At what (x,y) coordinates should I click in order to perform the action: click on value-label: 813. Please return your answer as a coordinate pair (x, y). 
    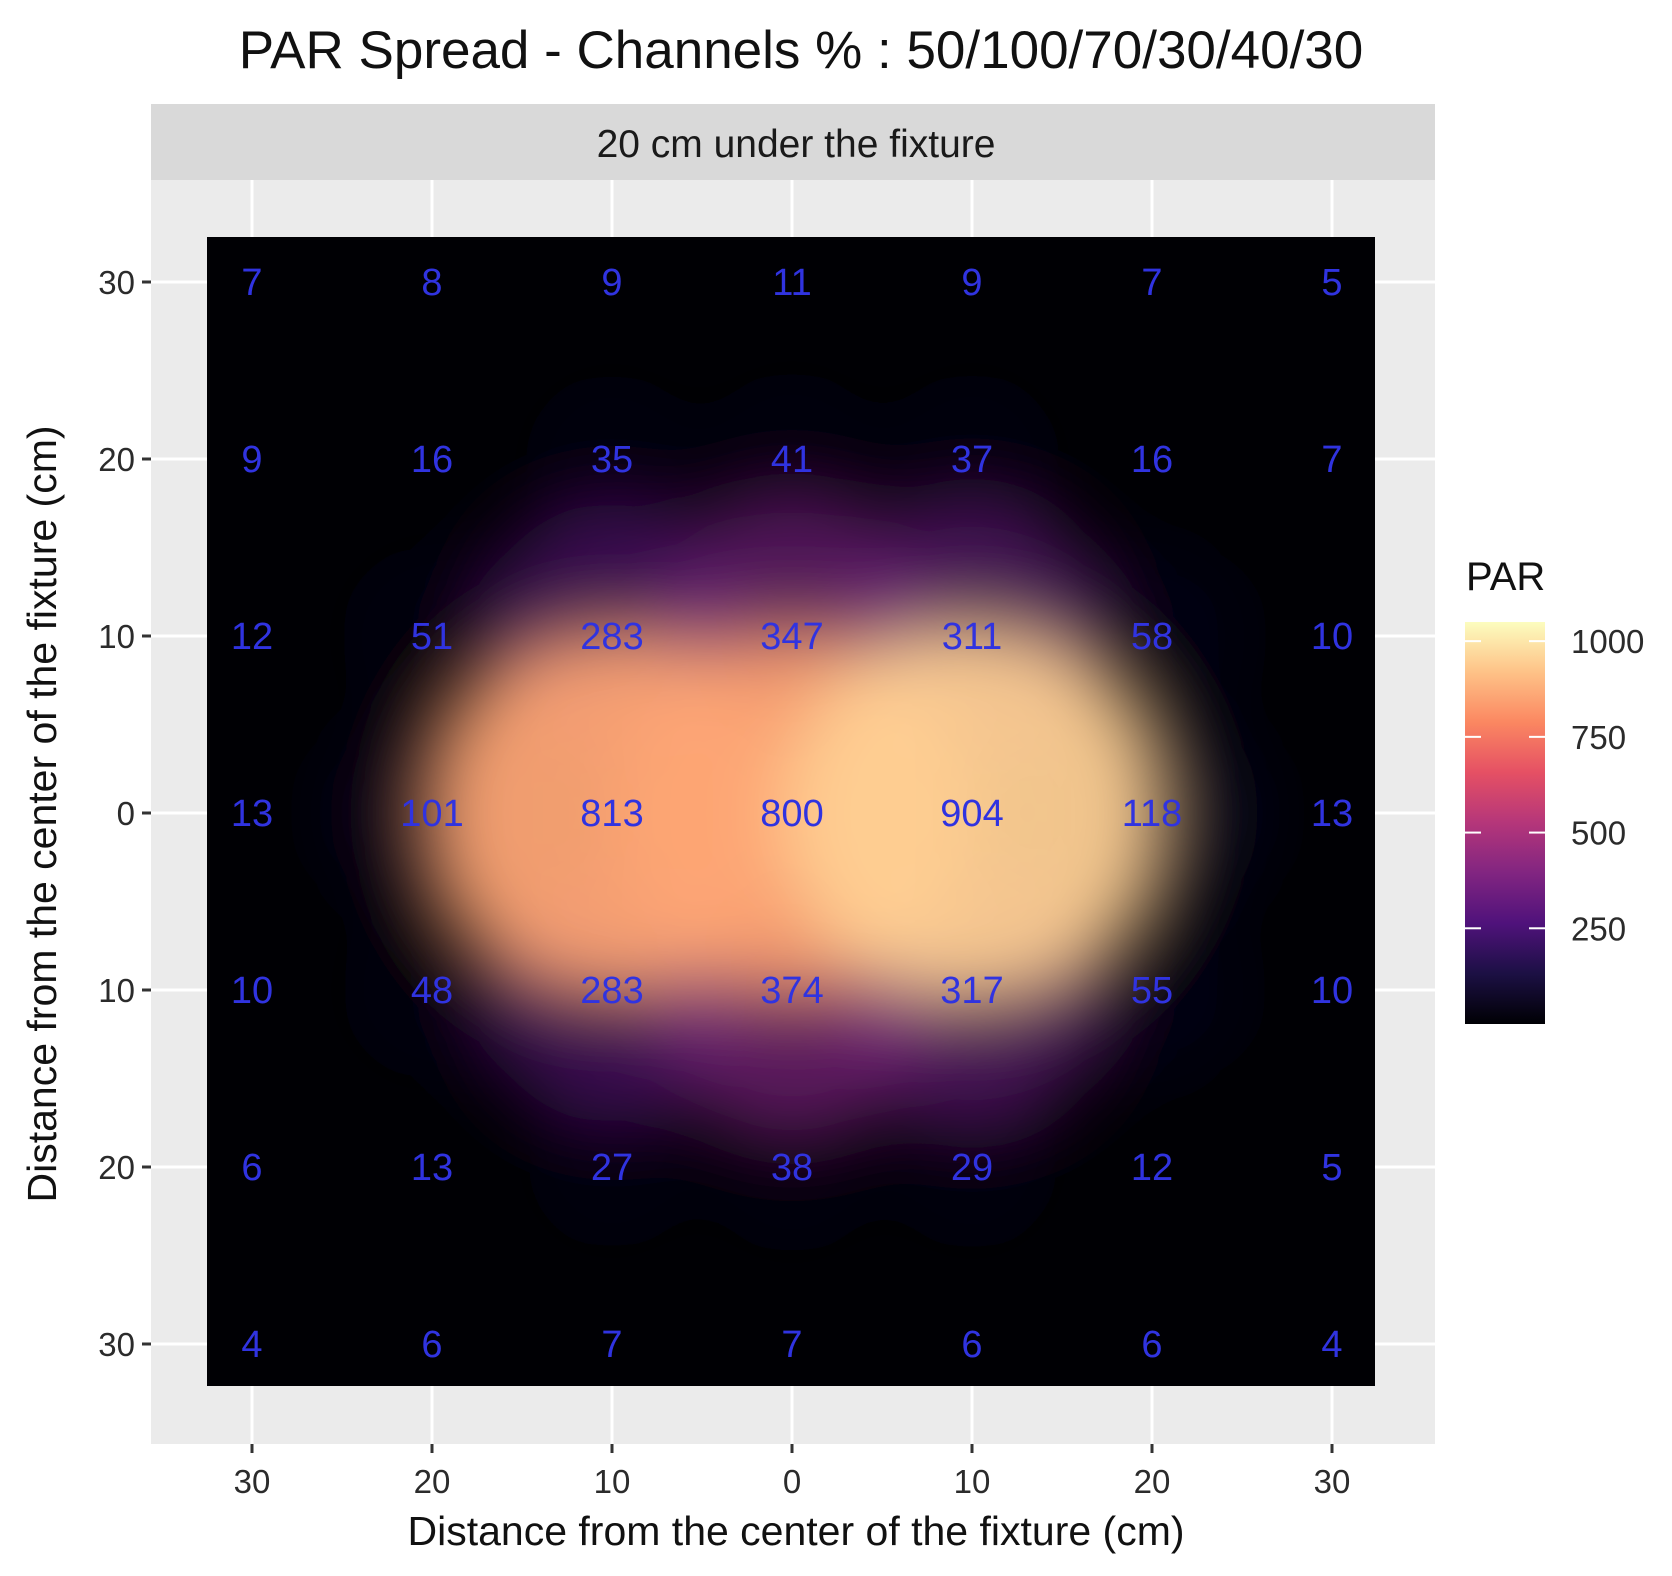
    Looking at the image, I should click on (611, 814).